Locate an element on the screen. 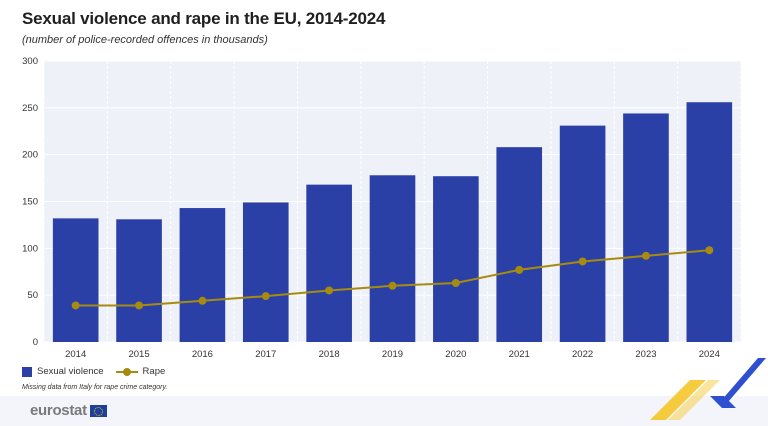 This screenshot has height=426, width=768. x-tick-label: 2021 is located at coordinates (519, 354).